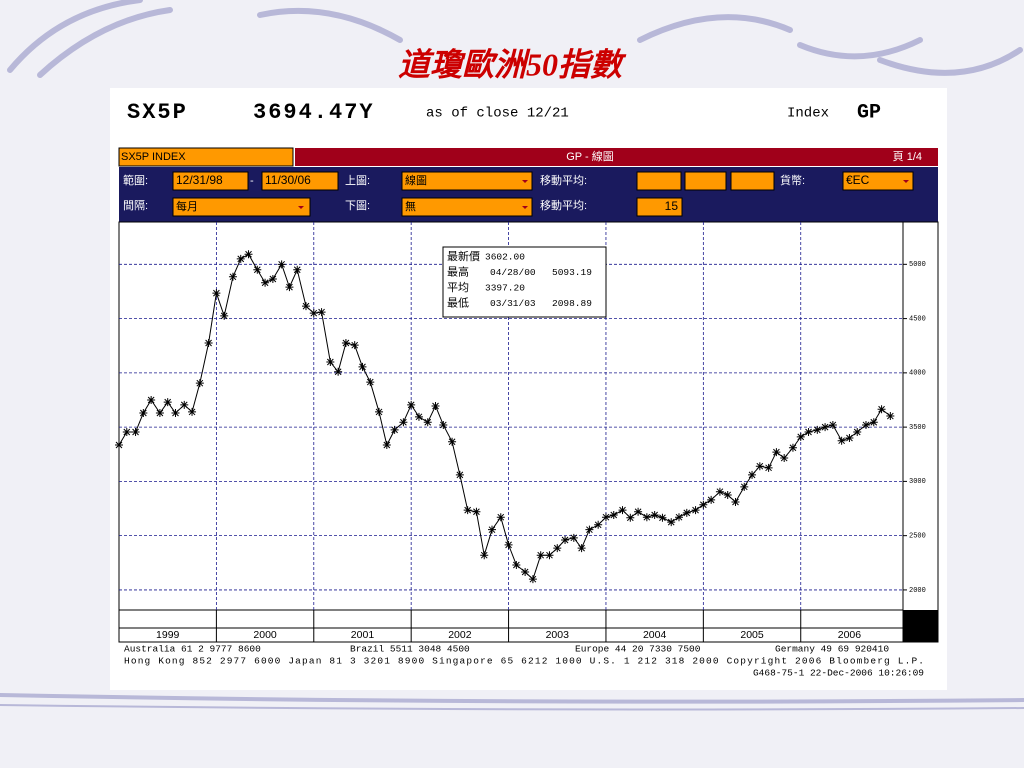 This screenshot has height=768, width=1024. What do you see at coordinates (850, 635) in the screenshot?
I see `x-tick-label: 2006` at bounding box center [850, 635].